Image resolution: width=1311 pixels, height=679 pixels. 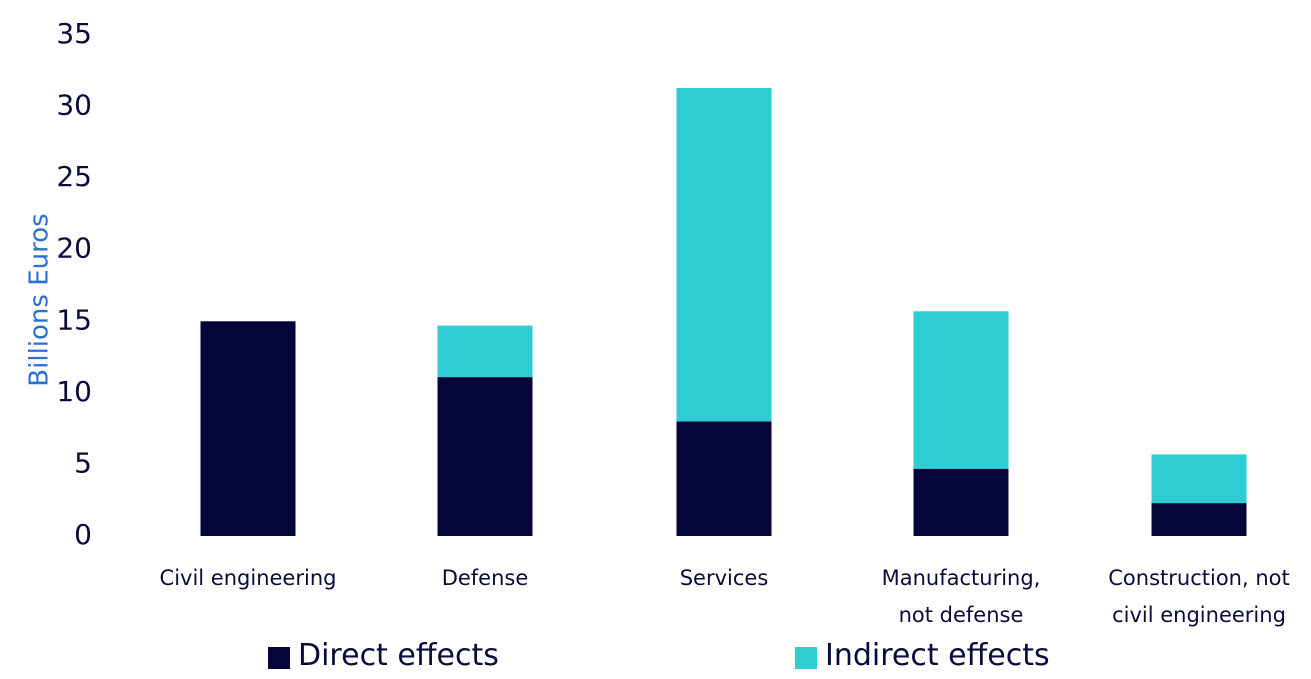 I want to click on legend-label: Direct effects, so click(x=398, y=655).